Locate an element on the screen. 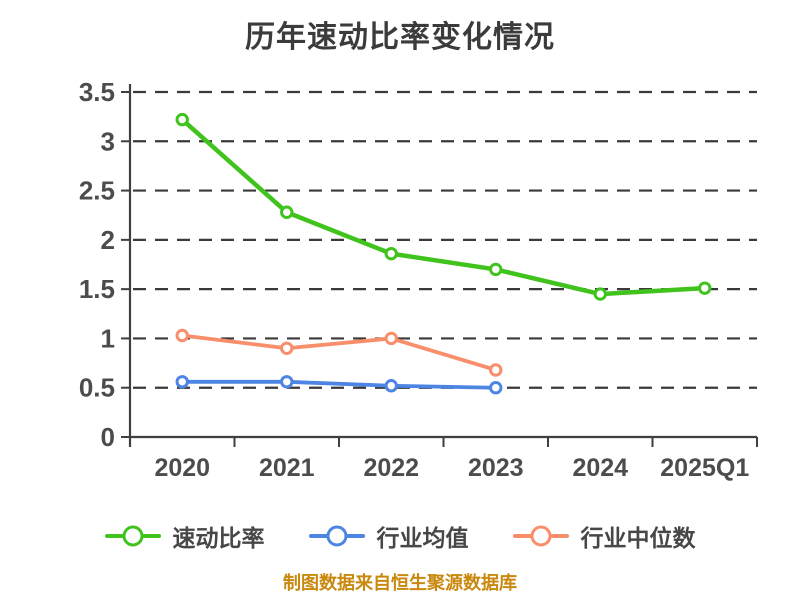 This screenshot has height=600, width=800. svg-text: 2.5 is located at coordinates (97, 191).